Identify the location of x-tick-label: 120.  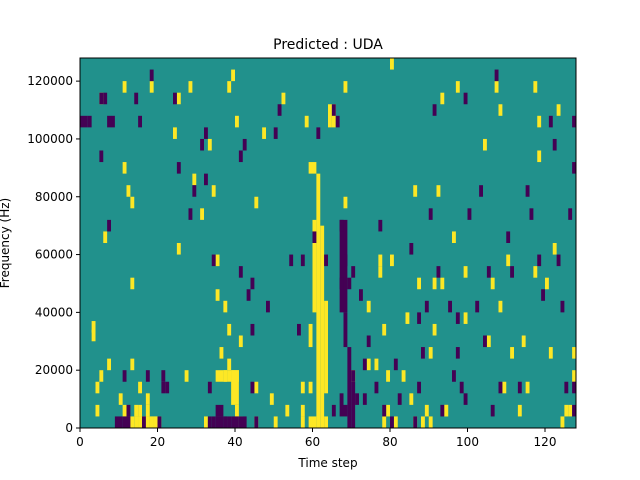
(545, 442).